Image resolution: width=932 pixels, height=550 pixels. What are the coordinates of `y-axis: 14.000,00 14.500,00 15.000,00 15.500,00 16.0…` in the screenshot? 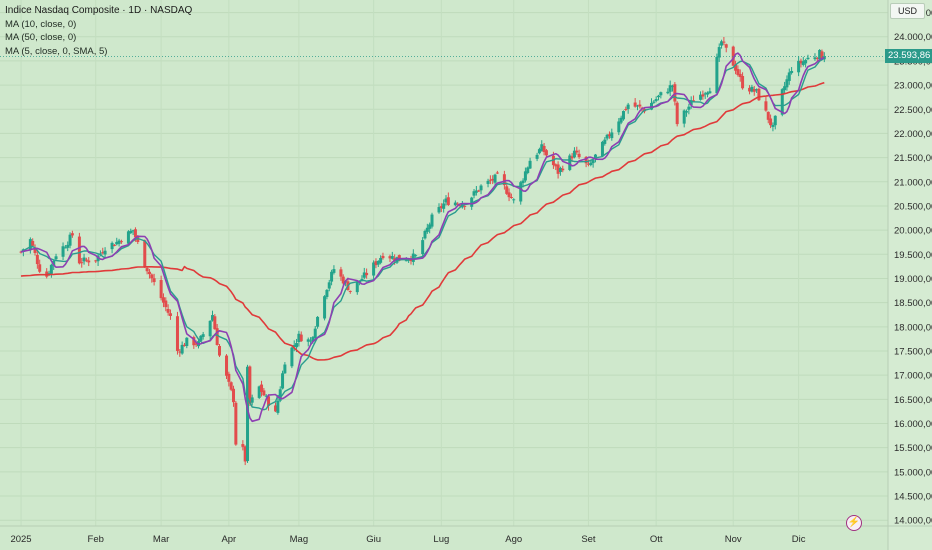 It's located at (909, 275).